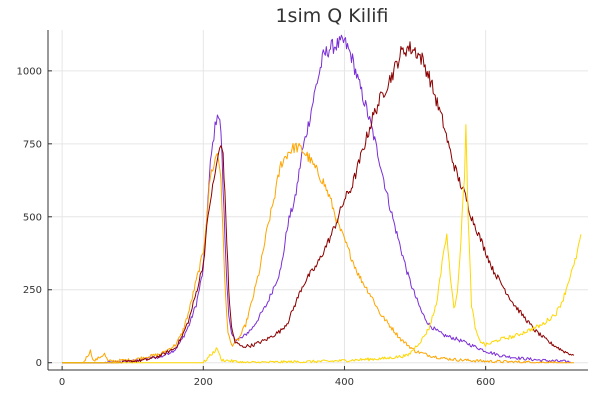 Image resolution: width=600 pixels, height=404 pixels. Describe the element at coordinates (344, 382) in the screenshot. I see `x-tick-label-2: 400` at that location.